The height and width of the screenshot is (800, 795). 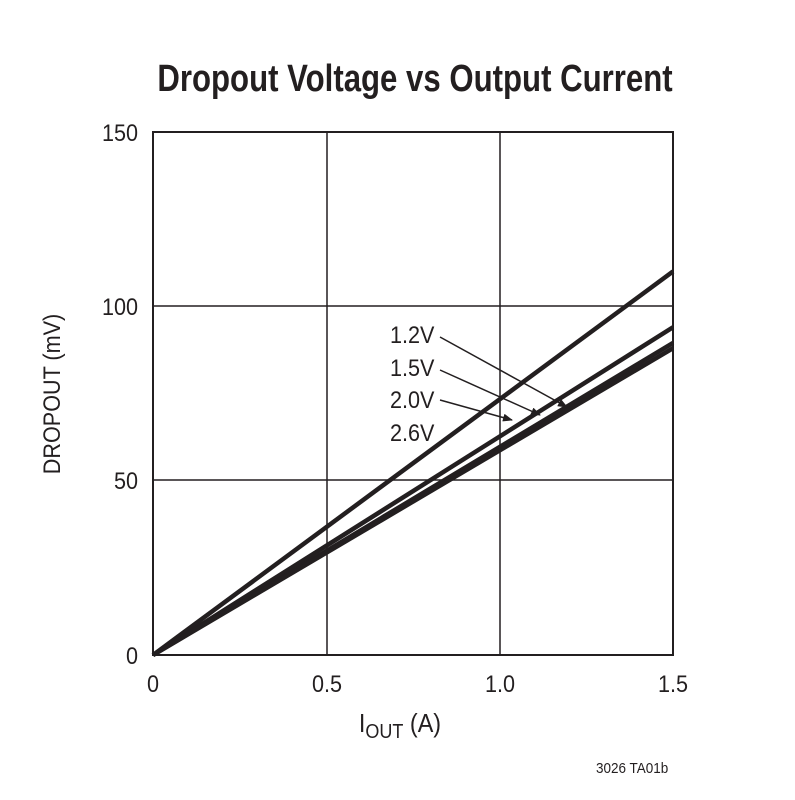 What do you see at coordinates (52, 394) in the screenshot?
I see `y-axis-label: DROPOUT (mV)` at bounding box center [52, 394].